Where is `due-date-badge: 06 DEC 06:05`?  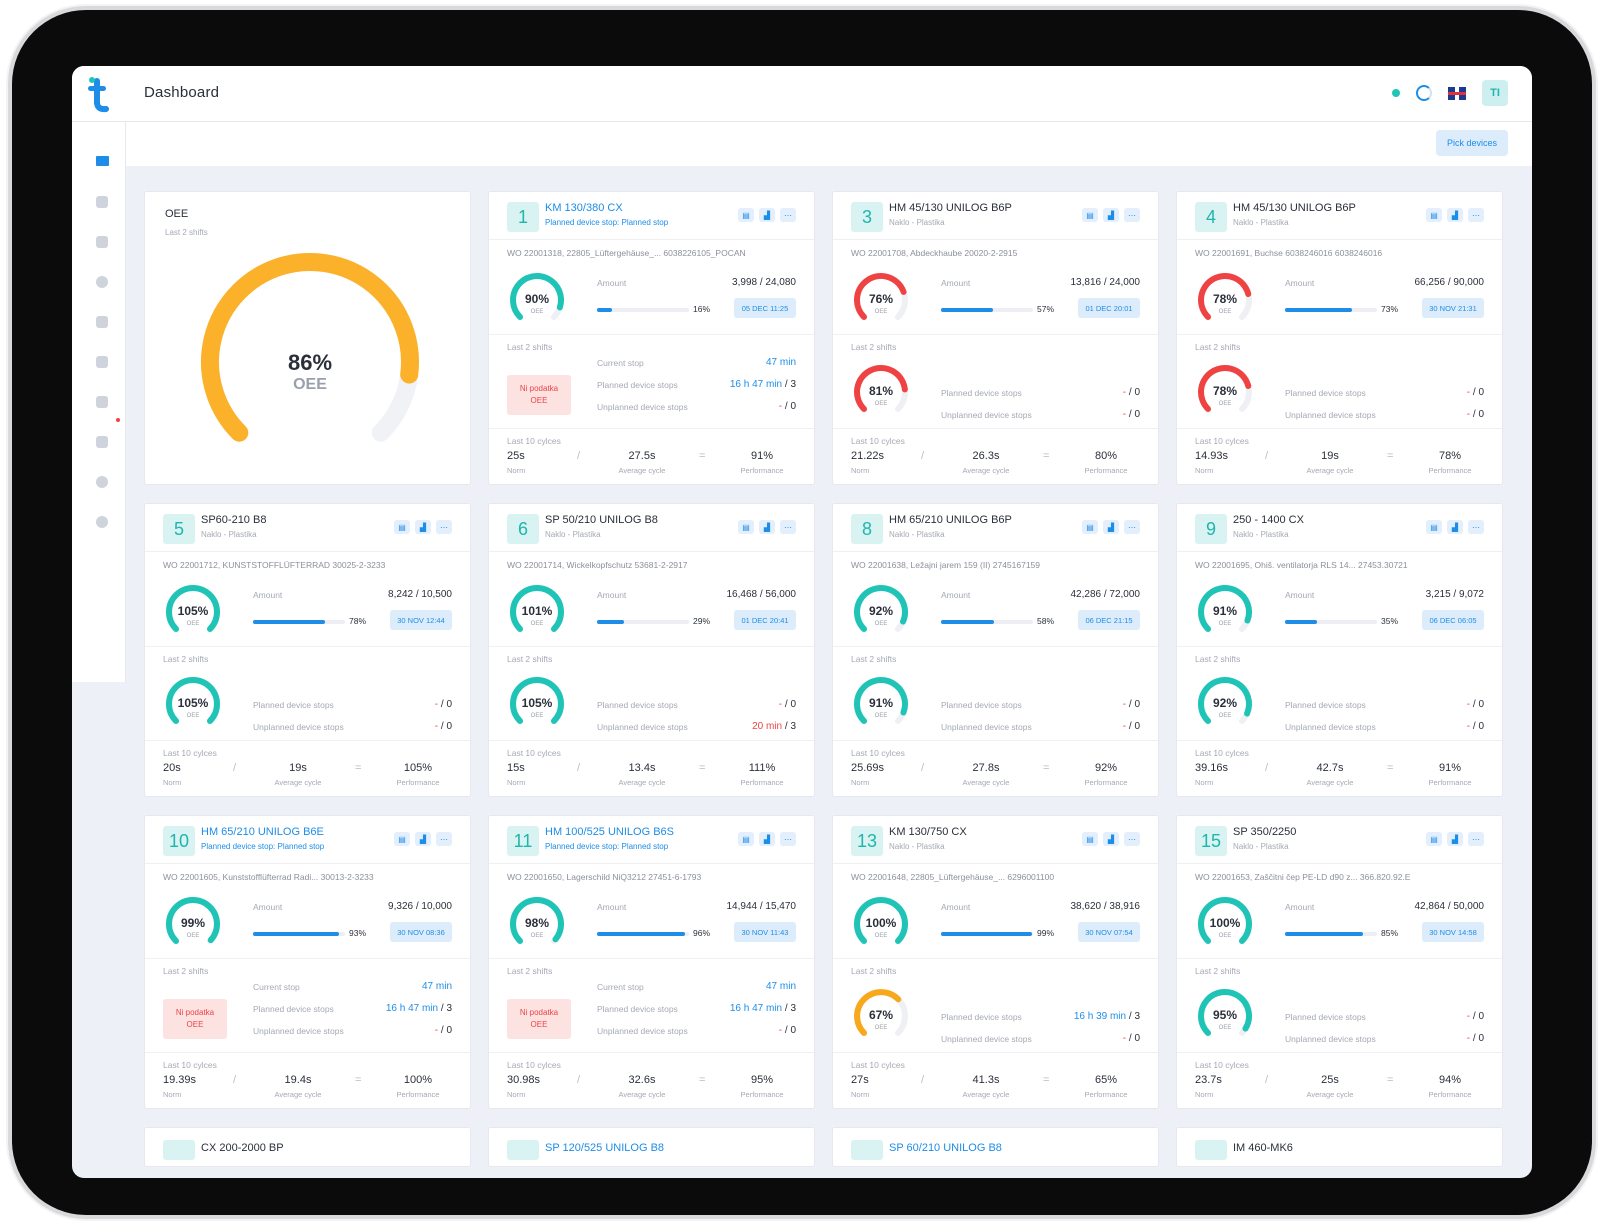 due-date-badge: 06 DEC 06:05 is located at coordinates (1453, 620).